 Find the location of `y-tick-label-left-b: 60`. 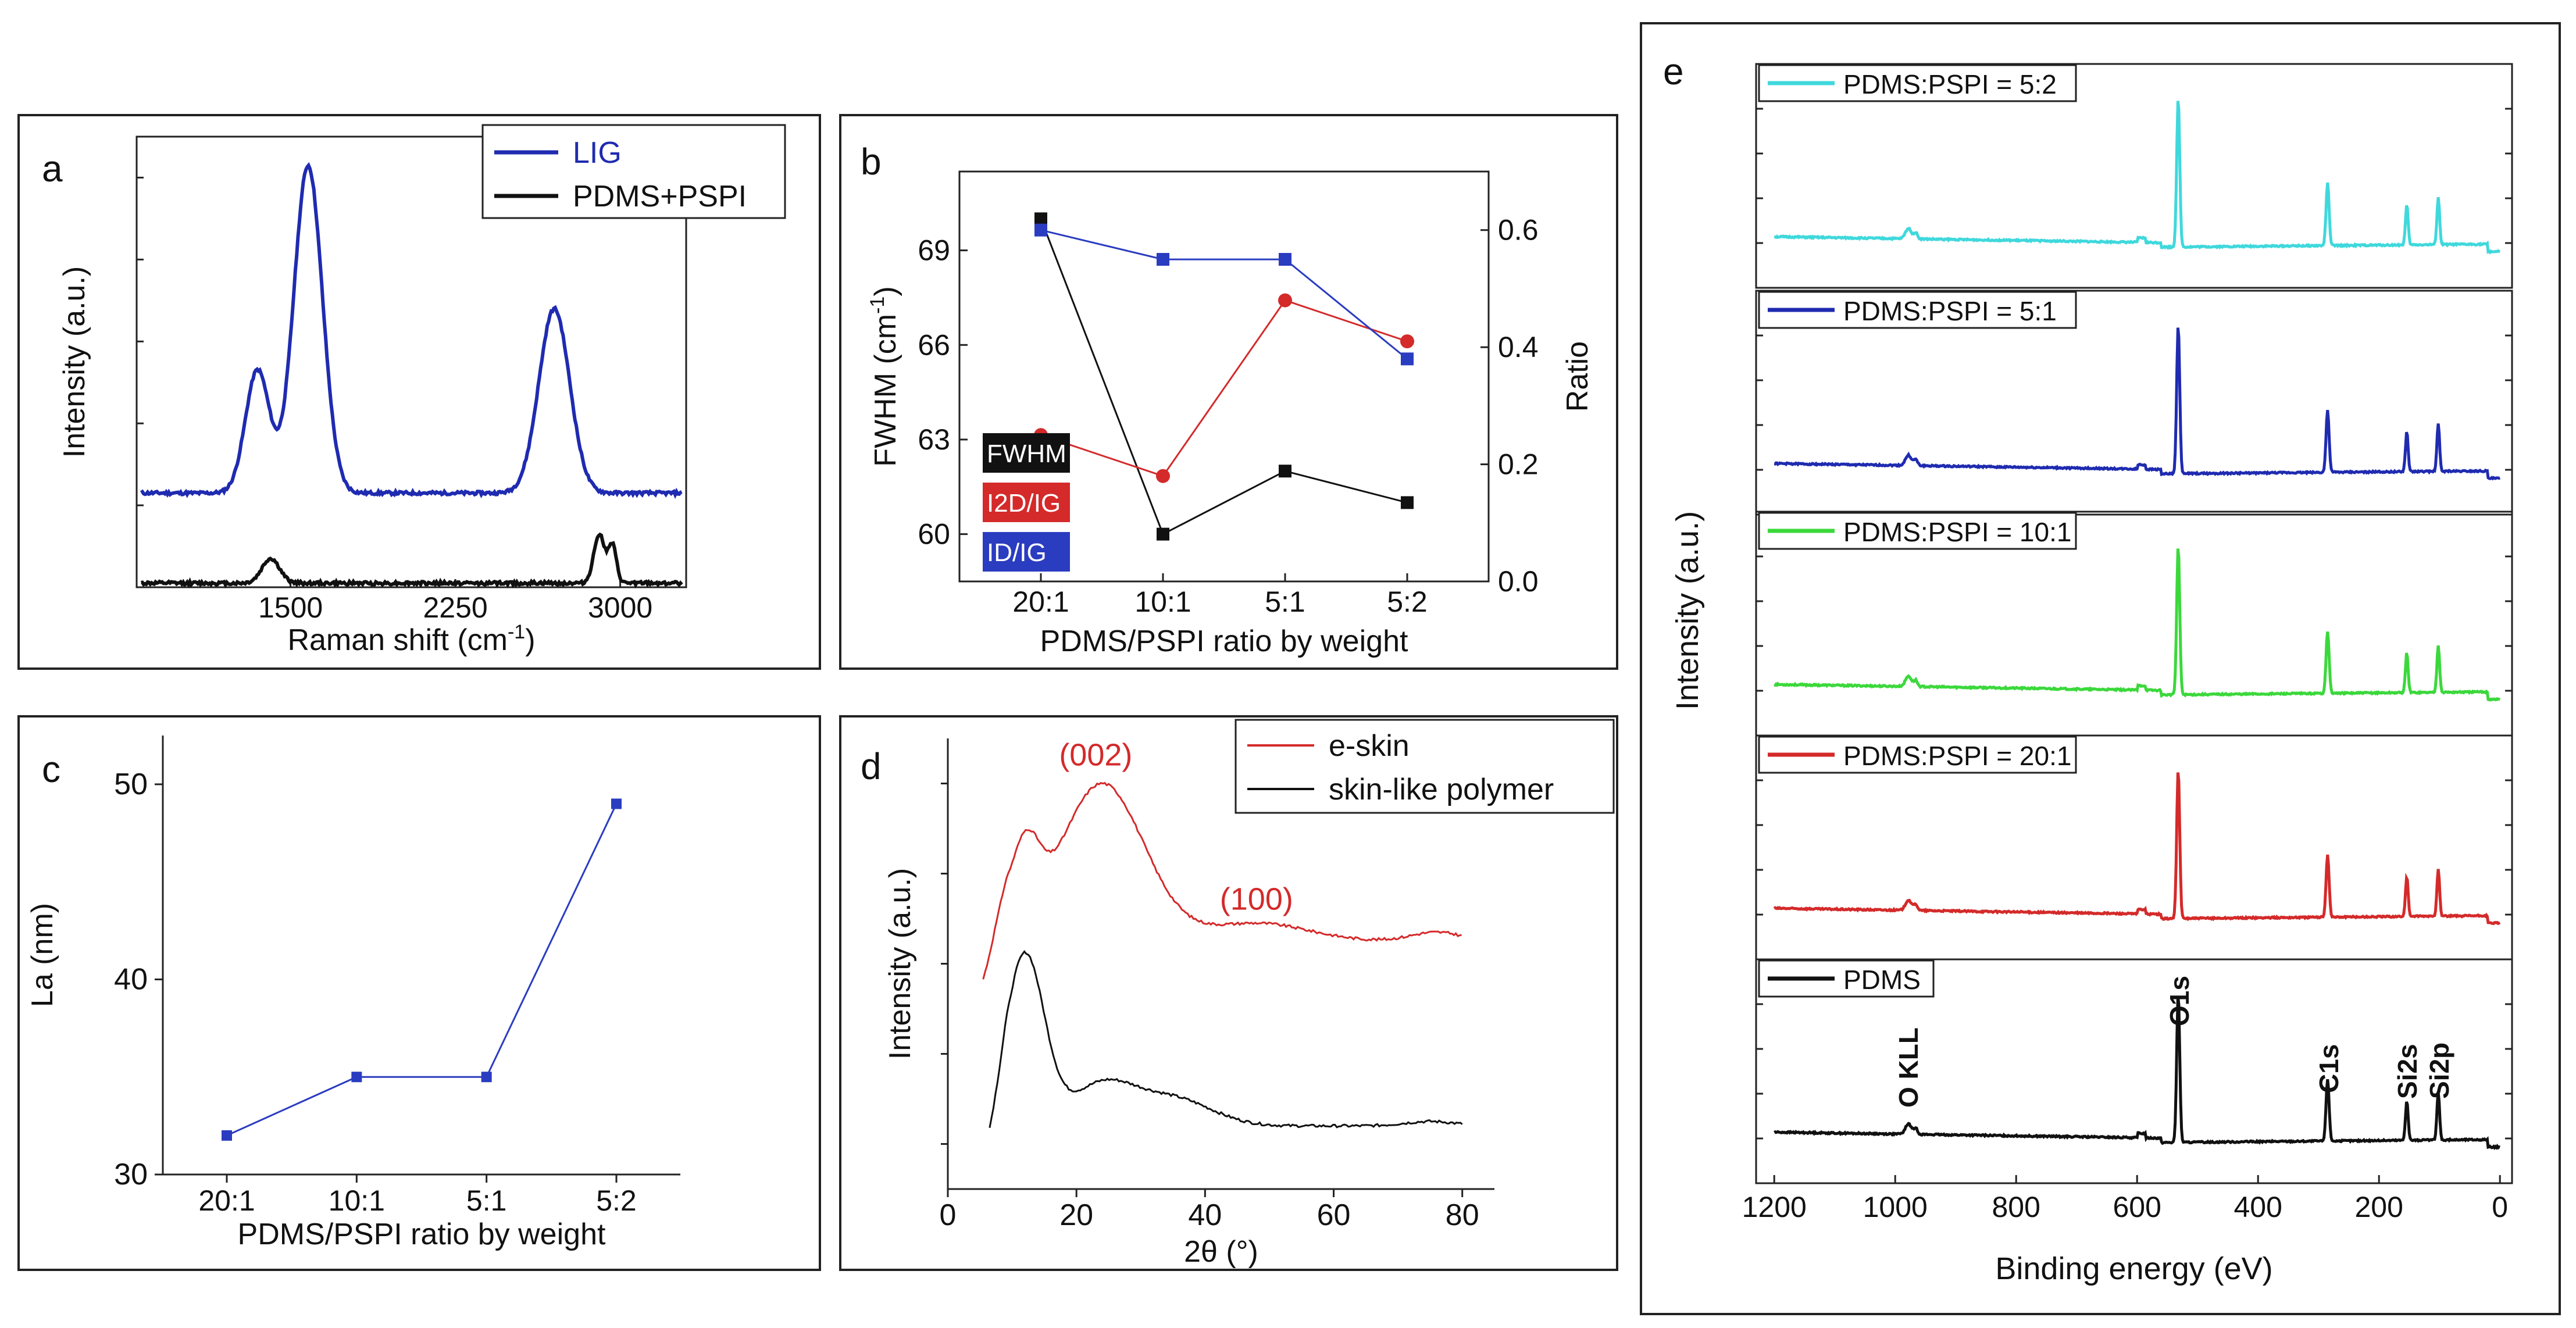

y-tick-label-left-b: 60 is located at coordinates (934, 534).